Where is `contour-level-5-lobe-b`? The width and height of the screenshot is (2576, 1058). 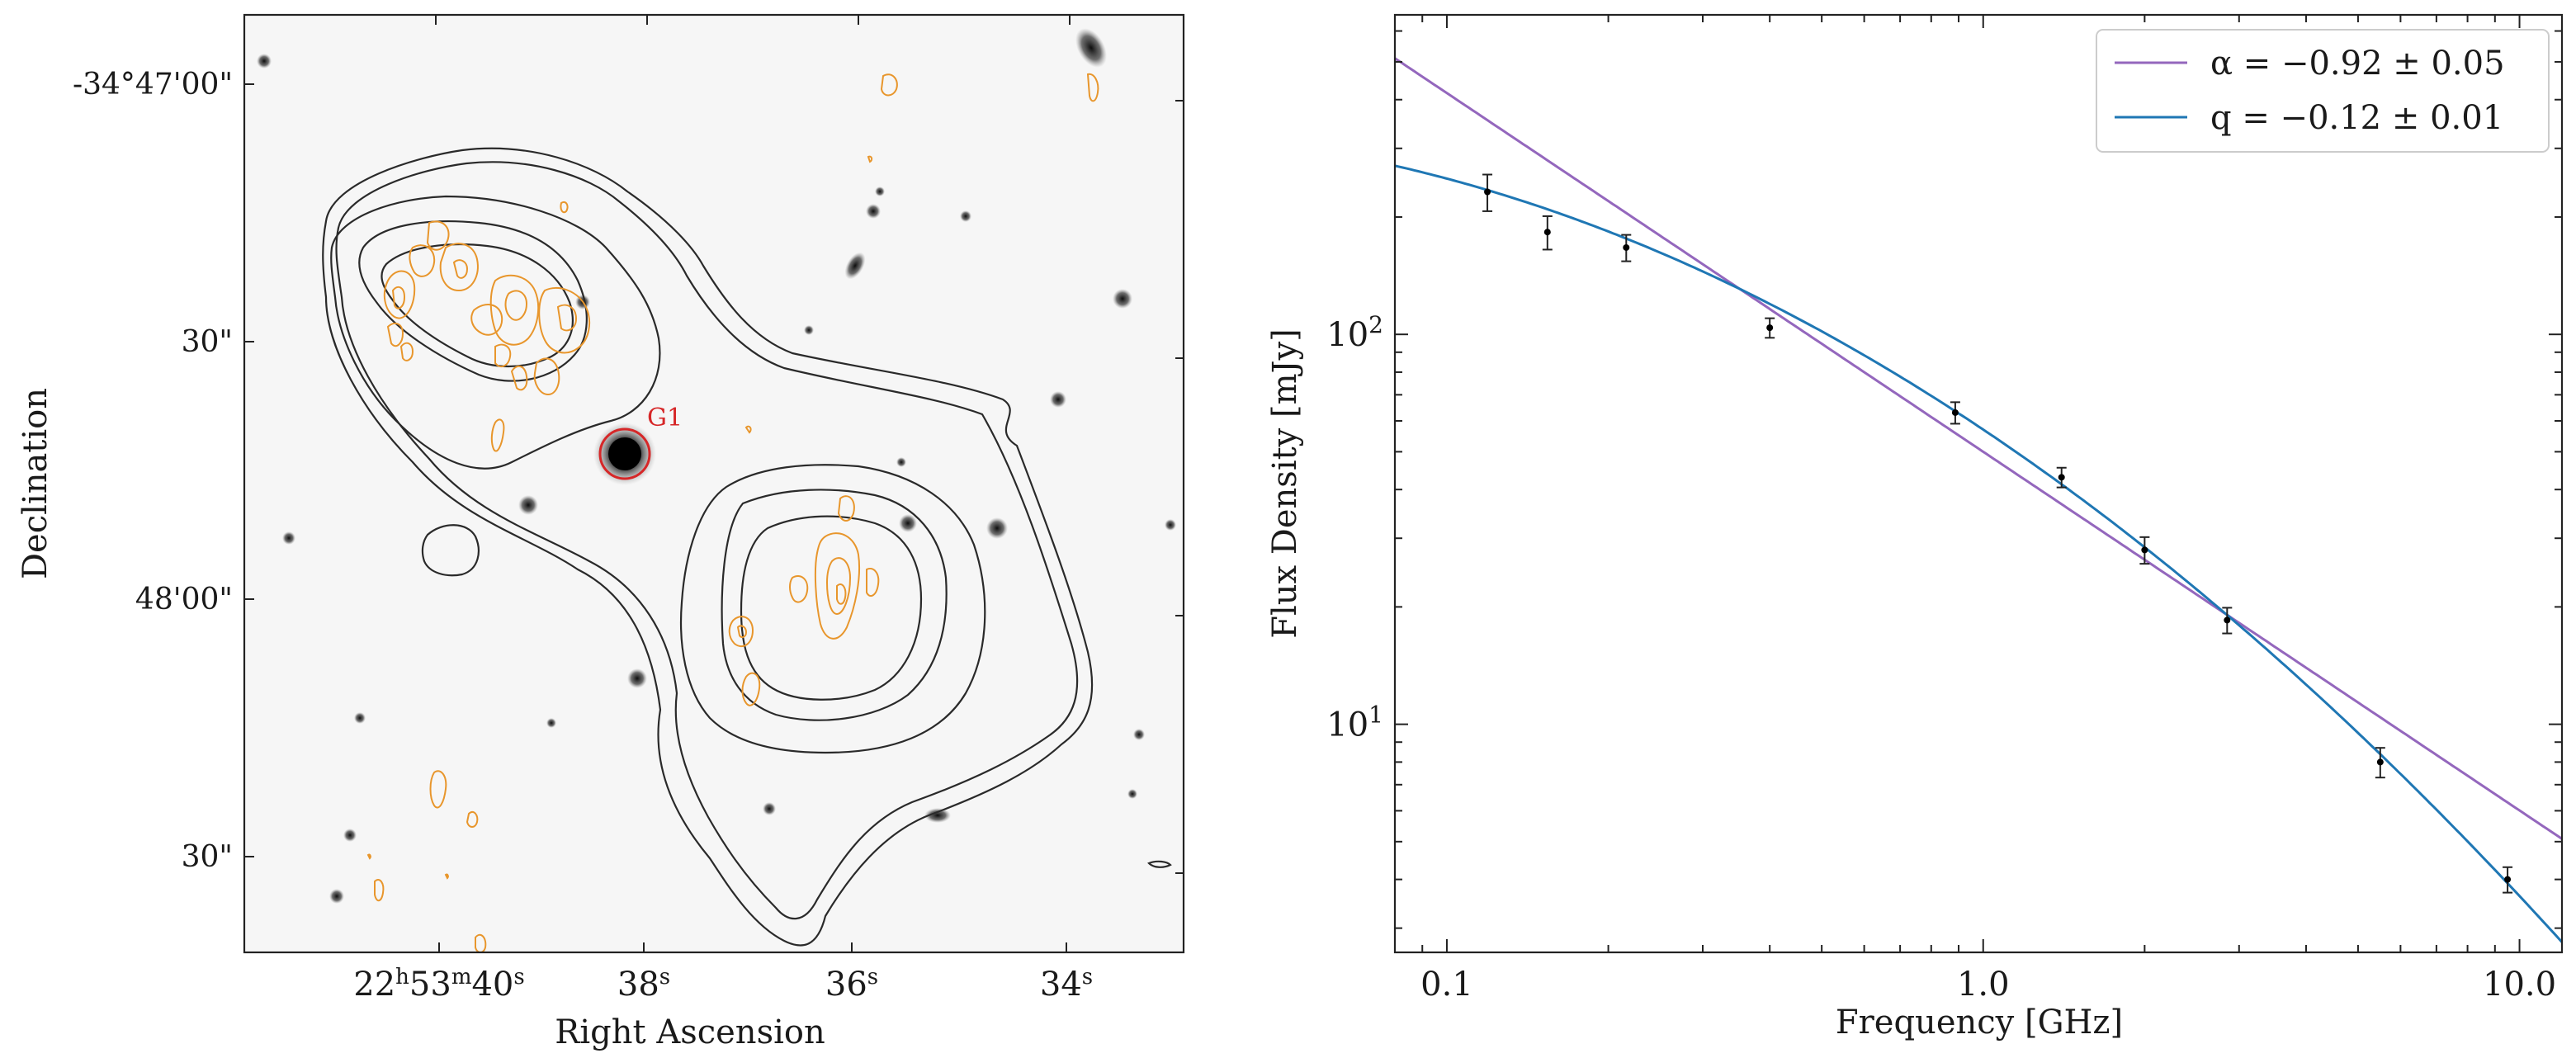
contour-level-5-lobe-b is located at coordinates (831, 608).